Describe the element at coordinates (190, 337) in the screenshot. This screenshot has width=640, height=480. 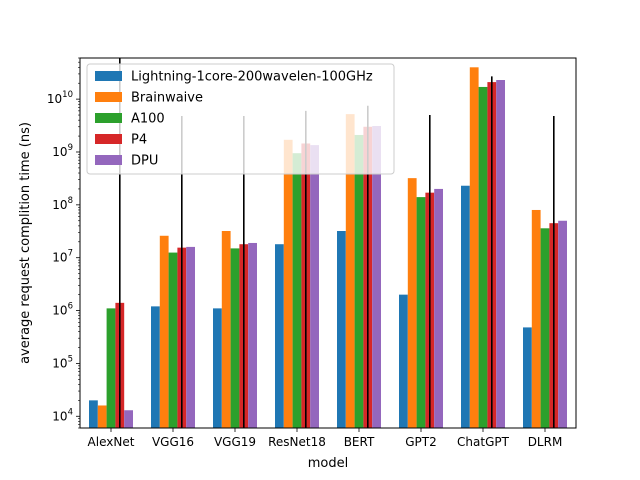
I see `bar-vgg16-dpu` at that location.